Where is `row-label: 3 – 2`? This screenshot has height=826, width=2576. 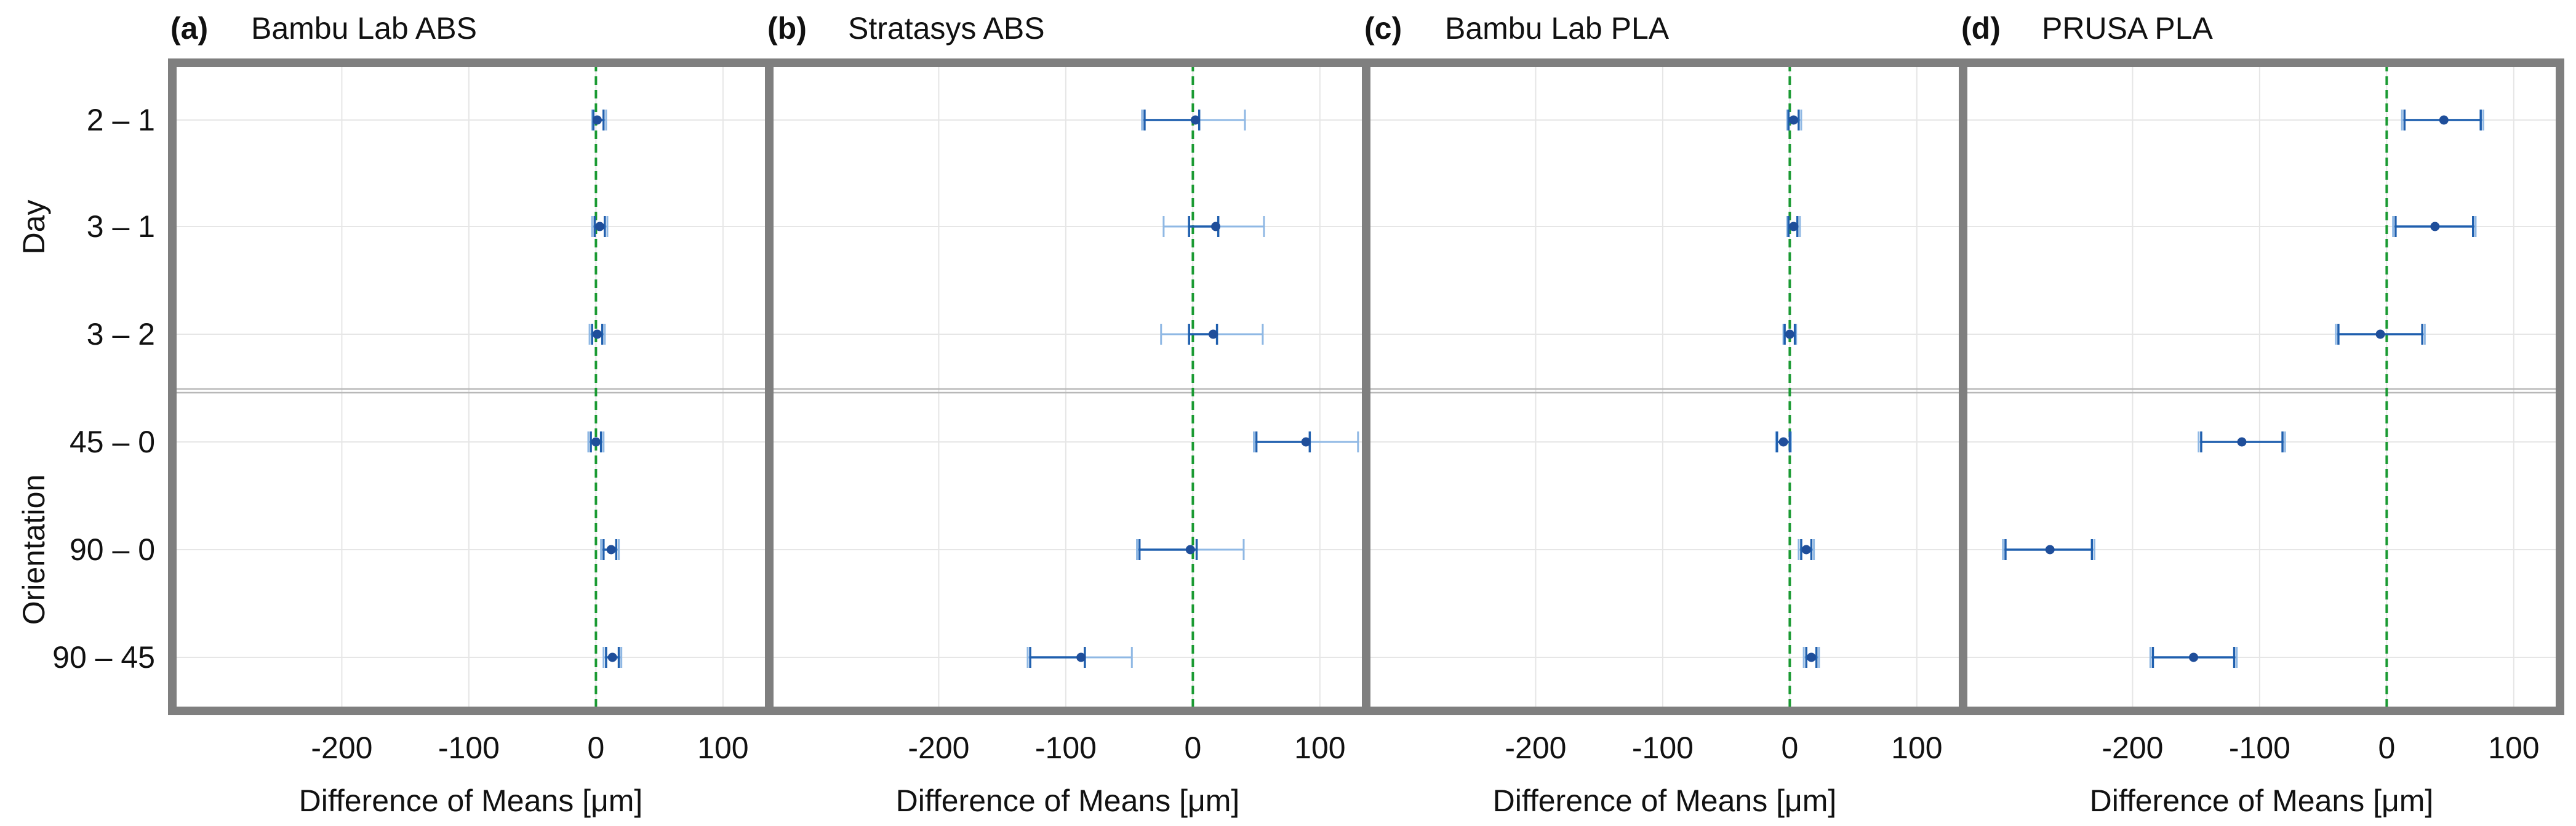 row-label: 3 – 2 is located at coordinates (121, 334).